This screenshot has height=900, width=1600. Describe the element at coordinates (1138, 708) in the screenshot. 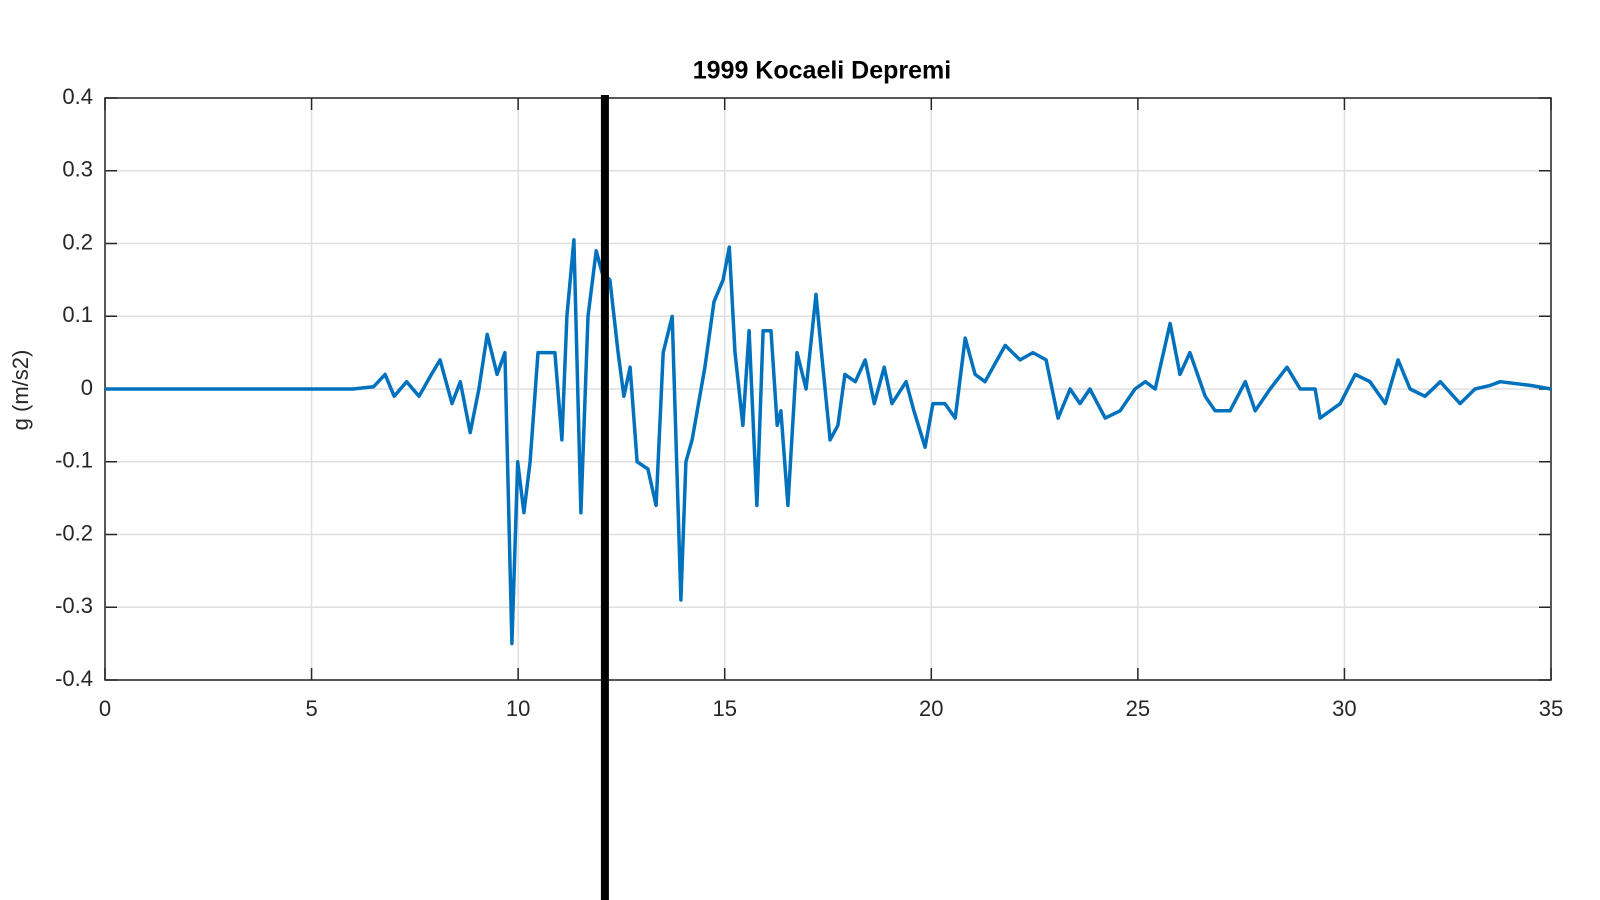

I see `x-tick-label: 25` at that location.